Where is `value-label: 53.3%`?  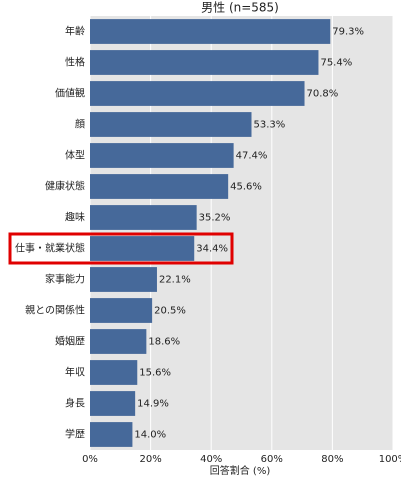
value-label: 53.3% is located at coordinates (269, 125).